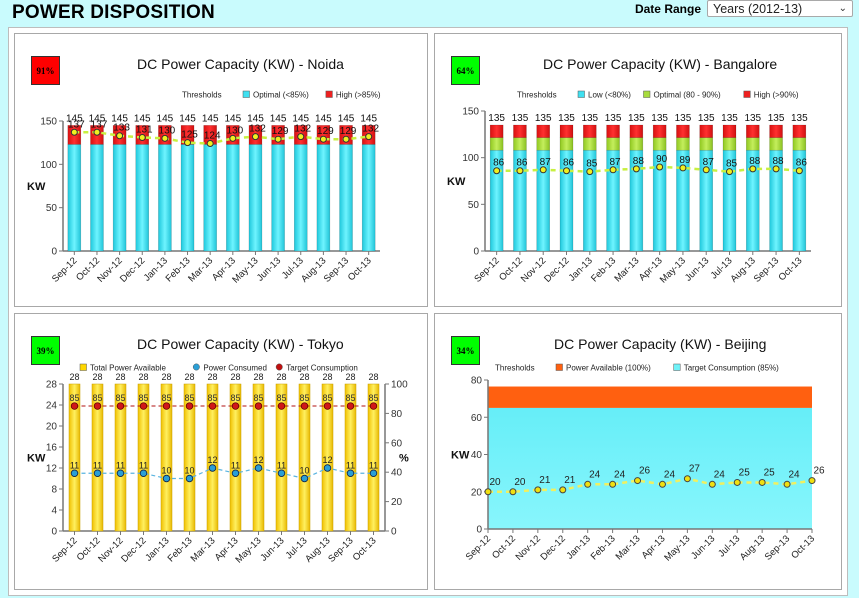 This screenshot has width=859, height=598. What do you see at coordinates (360, 269) in the screenshot?
I see `x-tick-label: Oct-13` at bounding box center [360, 269].